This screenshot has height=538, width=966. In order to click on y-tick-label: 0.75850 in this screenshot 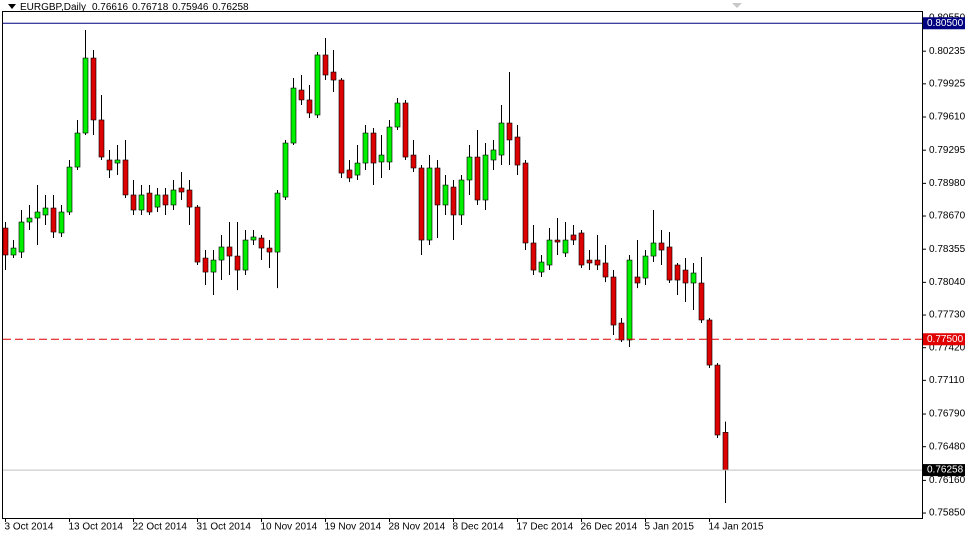, I will do `click(947, 513)`.